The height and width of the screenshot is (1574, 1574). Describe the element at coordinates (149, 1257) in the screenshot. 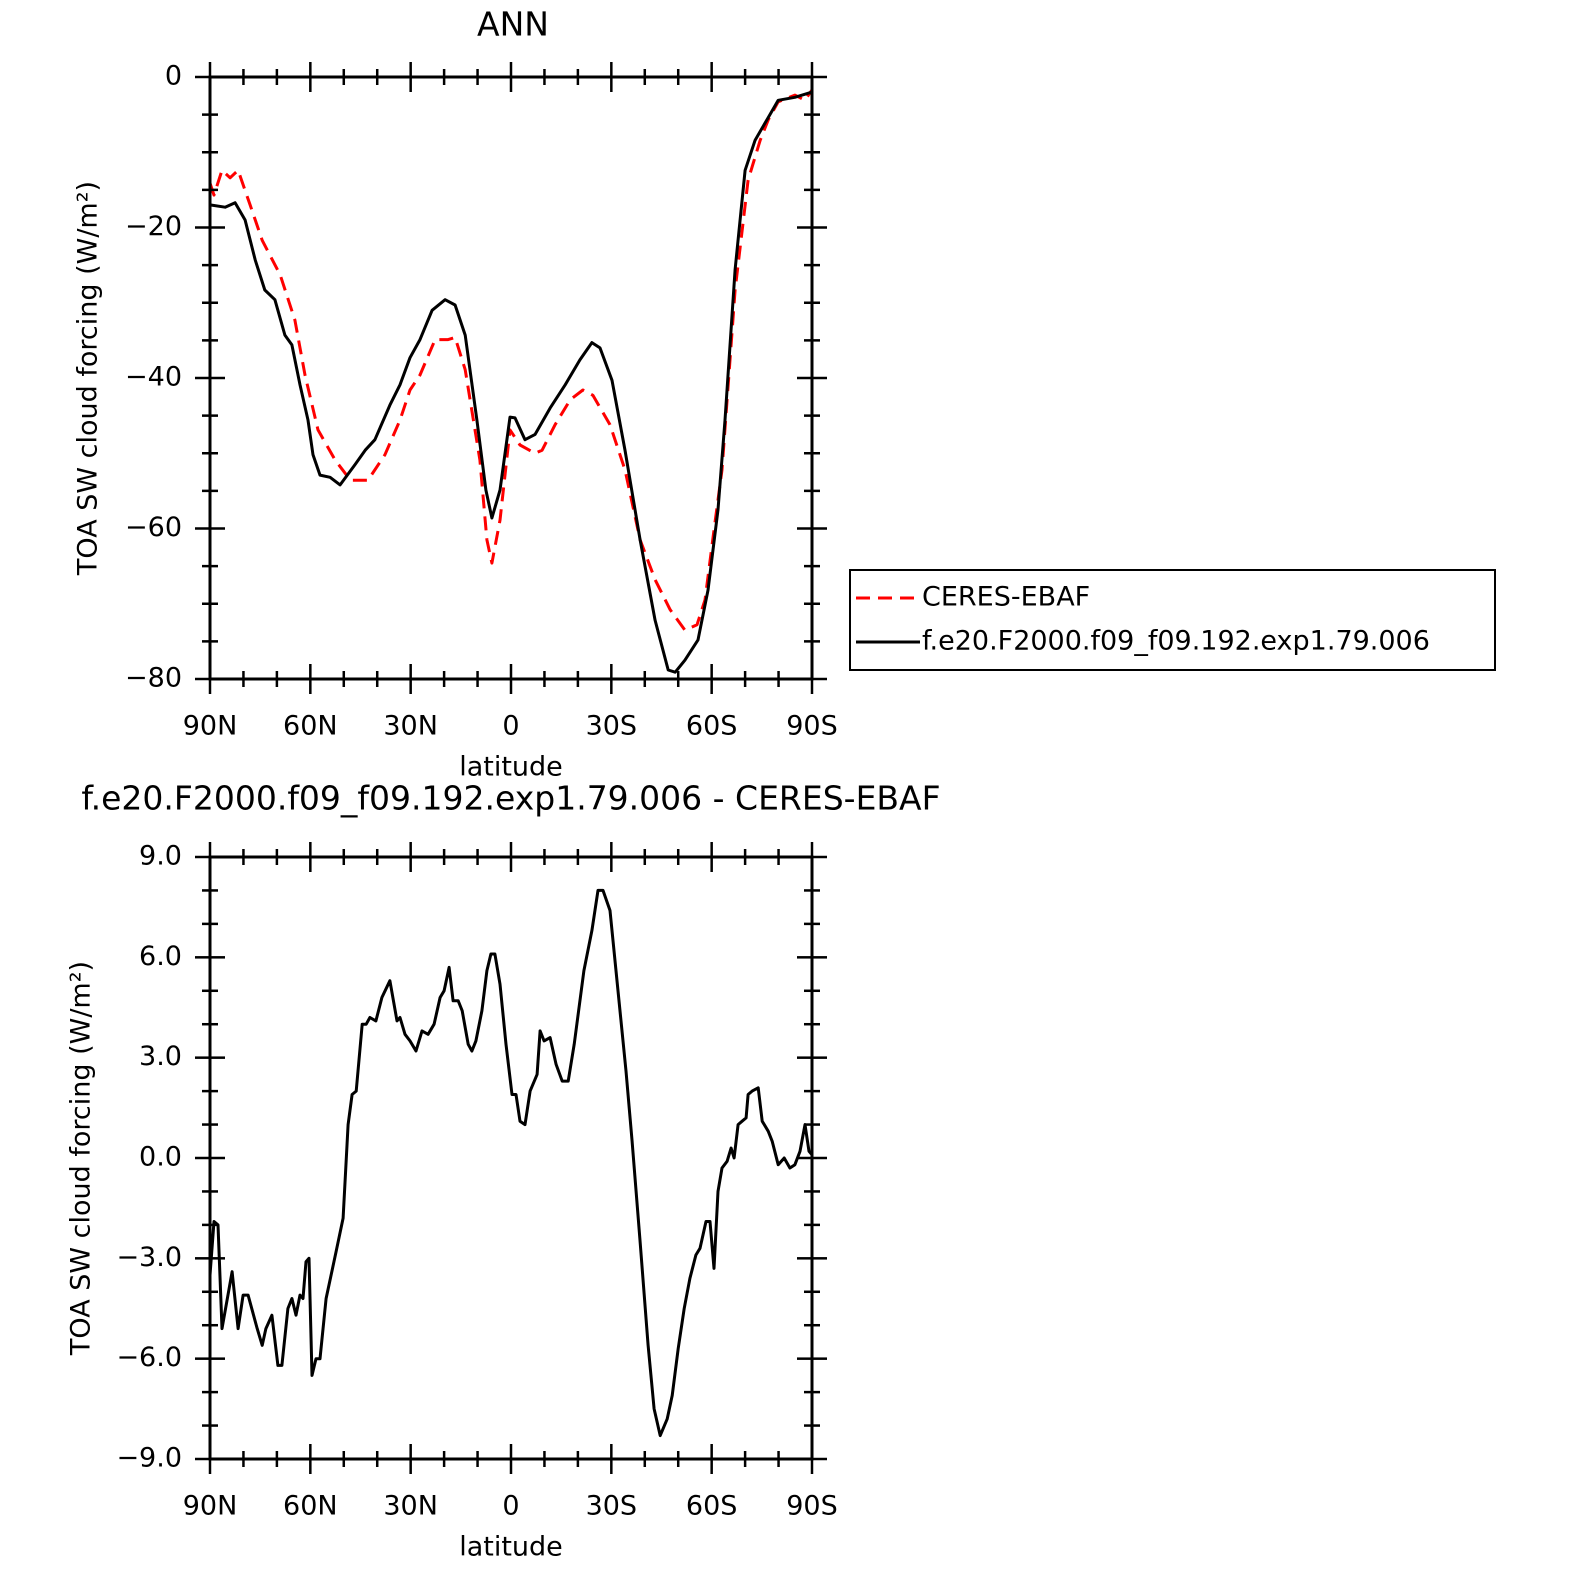

I see `y-tick-label: −3.0` at that location.